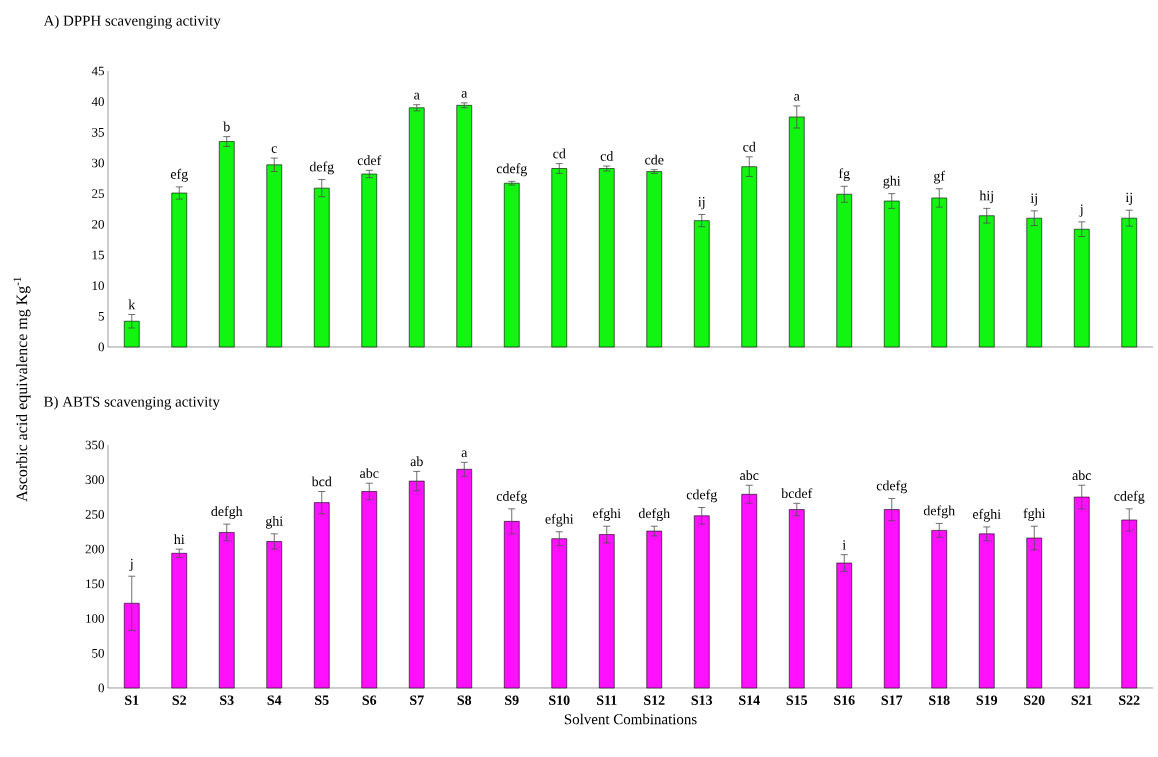  I want to click on y-tick-label: 50, so click(98, 653).